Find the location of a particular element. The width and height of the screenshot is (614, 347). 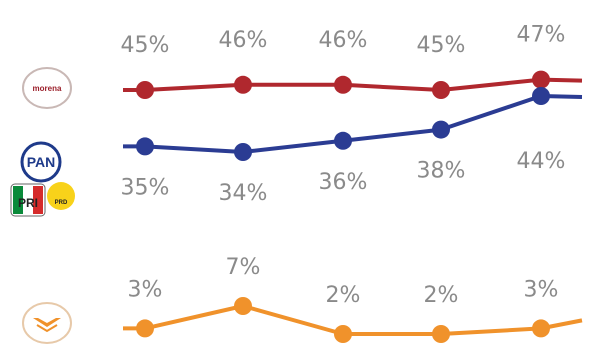

prd-logo-label: PRD is located at coordinates (61, 203).